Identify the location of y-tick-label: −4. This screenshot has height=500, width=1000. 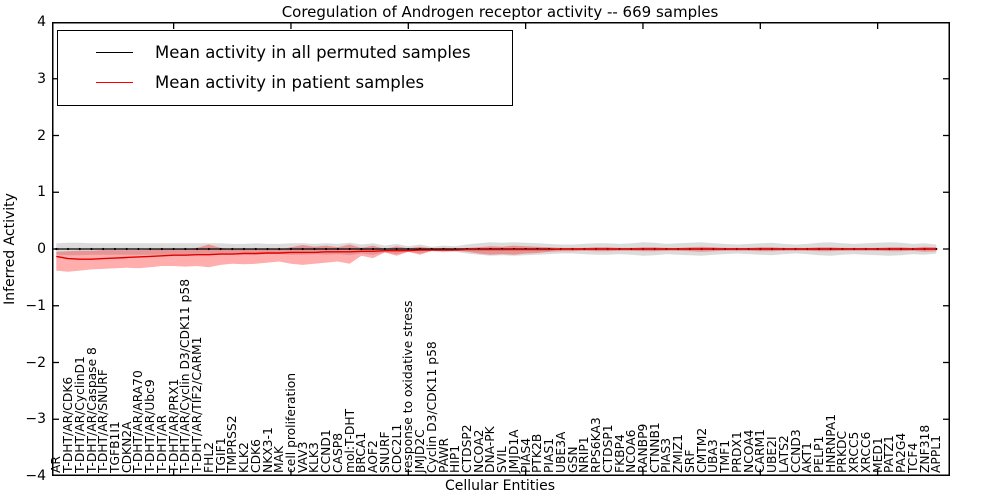
(35, 476).